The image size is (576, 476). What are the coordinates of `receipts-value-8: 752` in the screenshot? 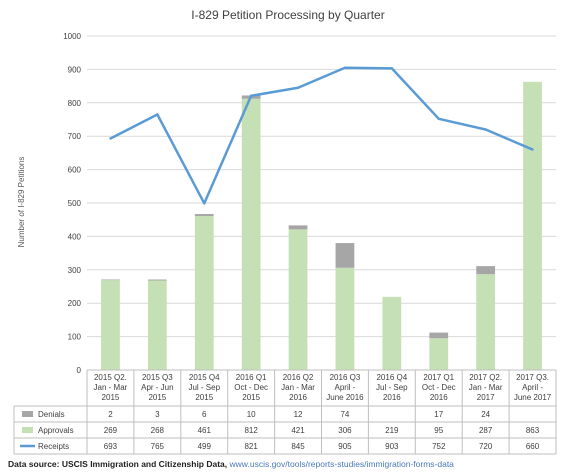 It's located at (439, 446).